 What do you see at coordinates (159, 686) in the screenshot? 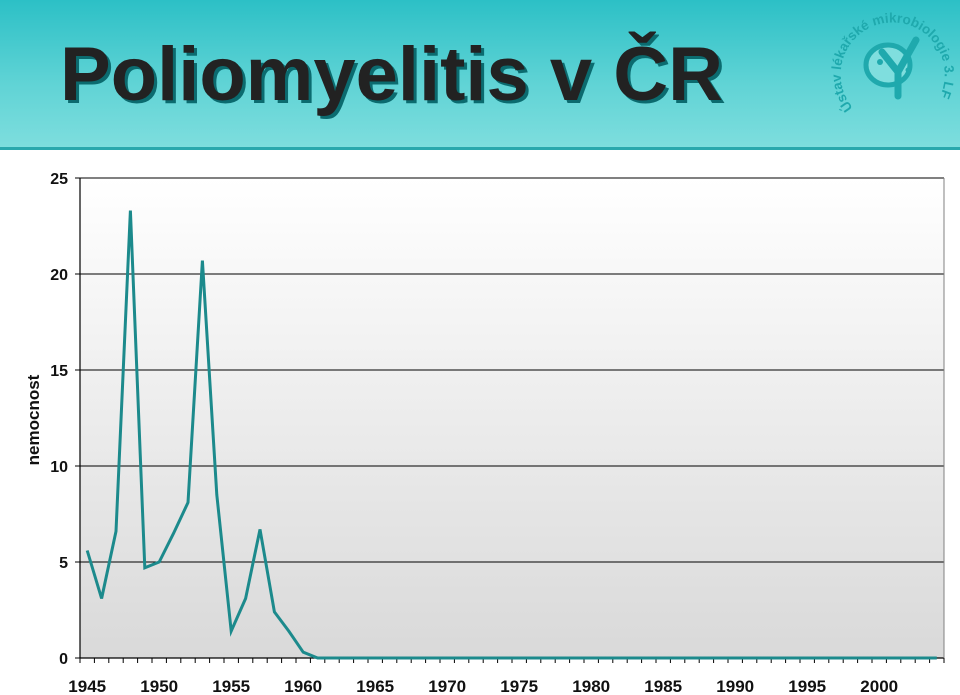
I see `x-tick-label: 1950` at bounding box center [159, 686].